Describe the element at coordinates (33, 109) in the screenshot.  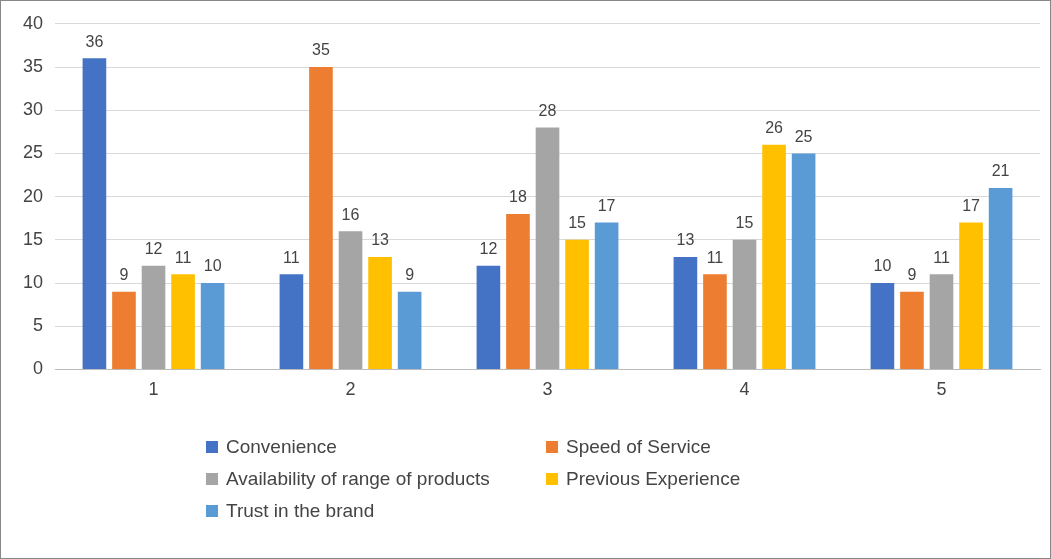
I see `y-tick-label: 30` at that location.